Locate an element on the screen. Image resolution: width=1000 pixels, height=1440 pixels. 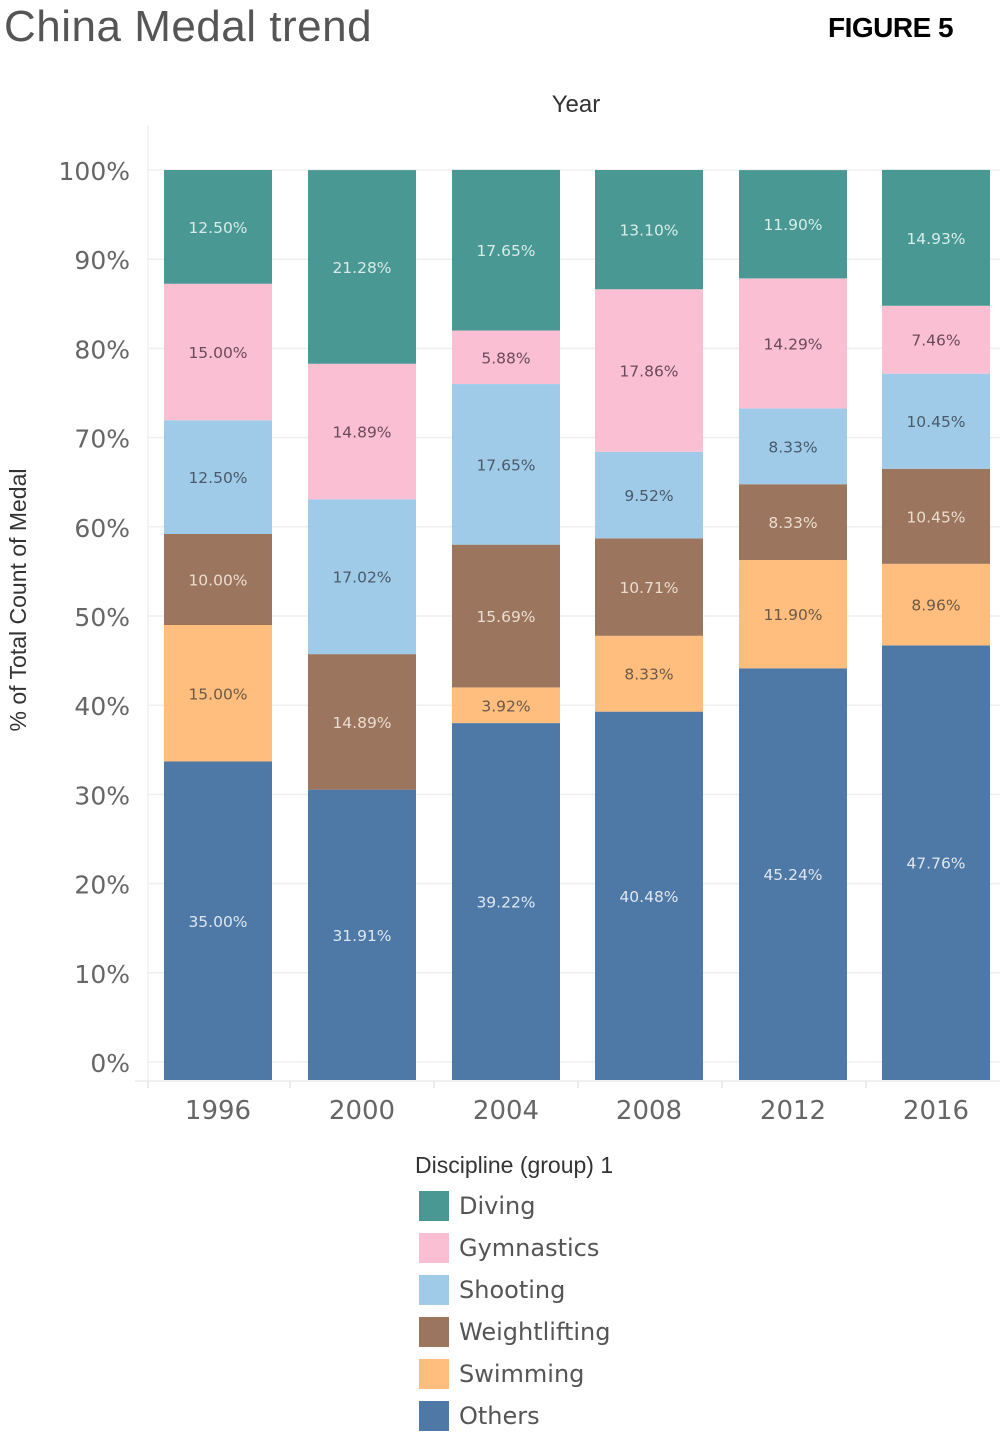
data-label: 11.90% is located at coordinates (792, 615).